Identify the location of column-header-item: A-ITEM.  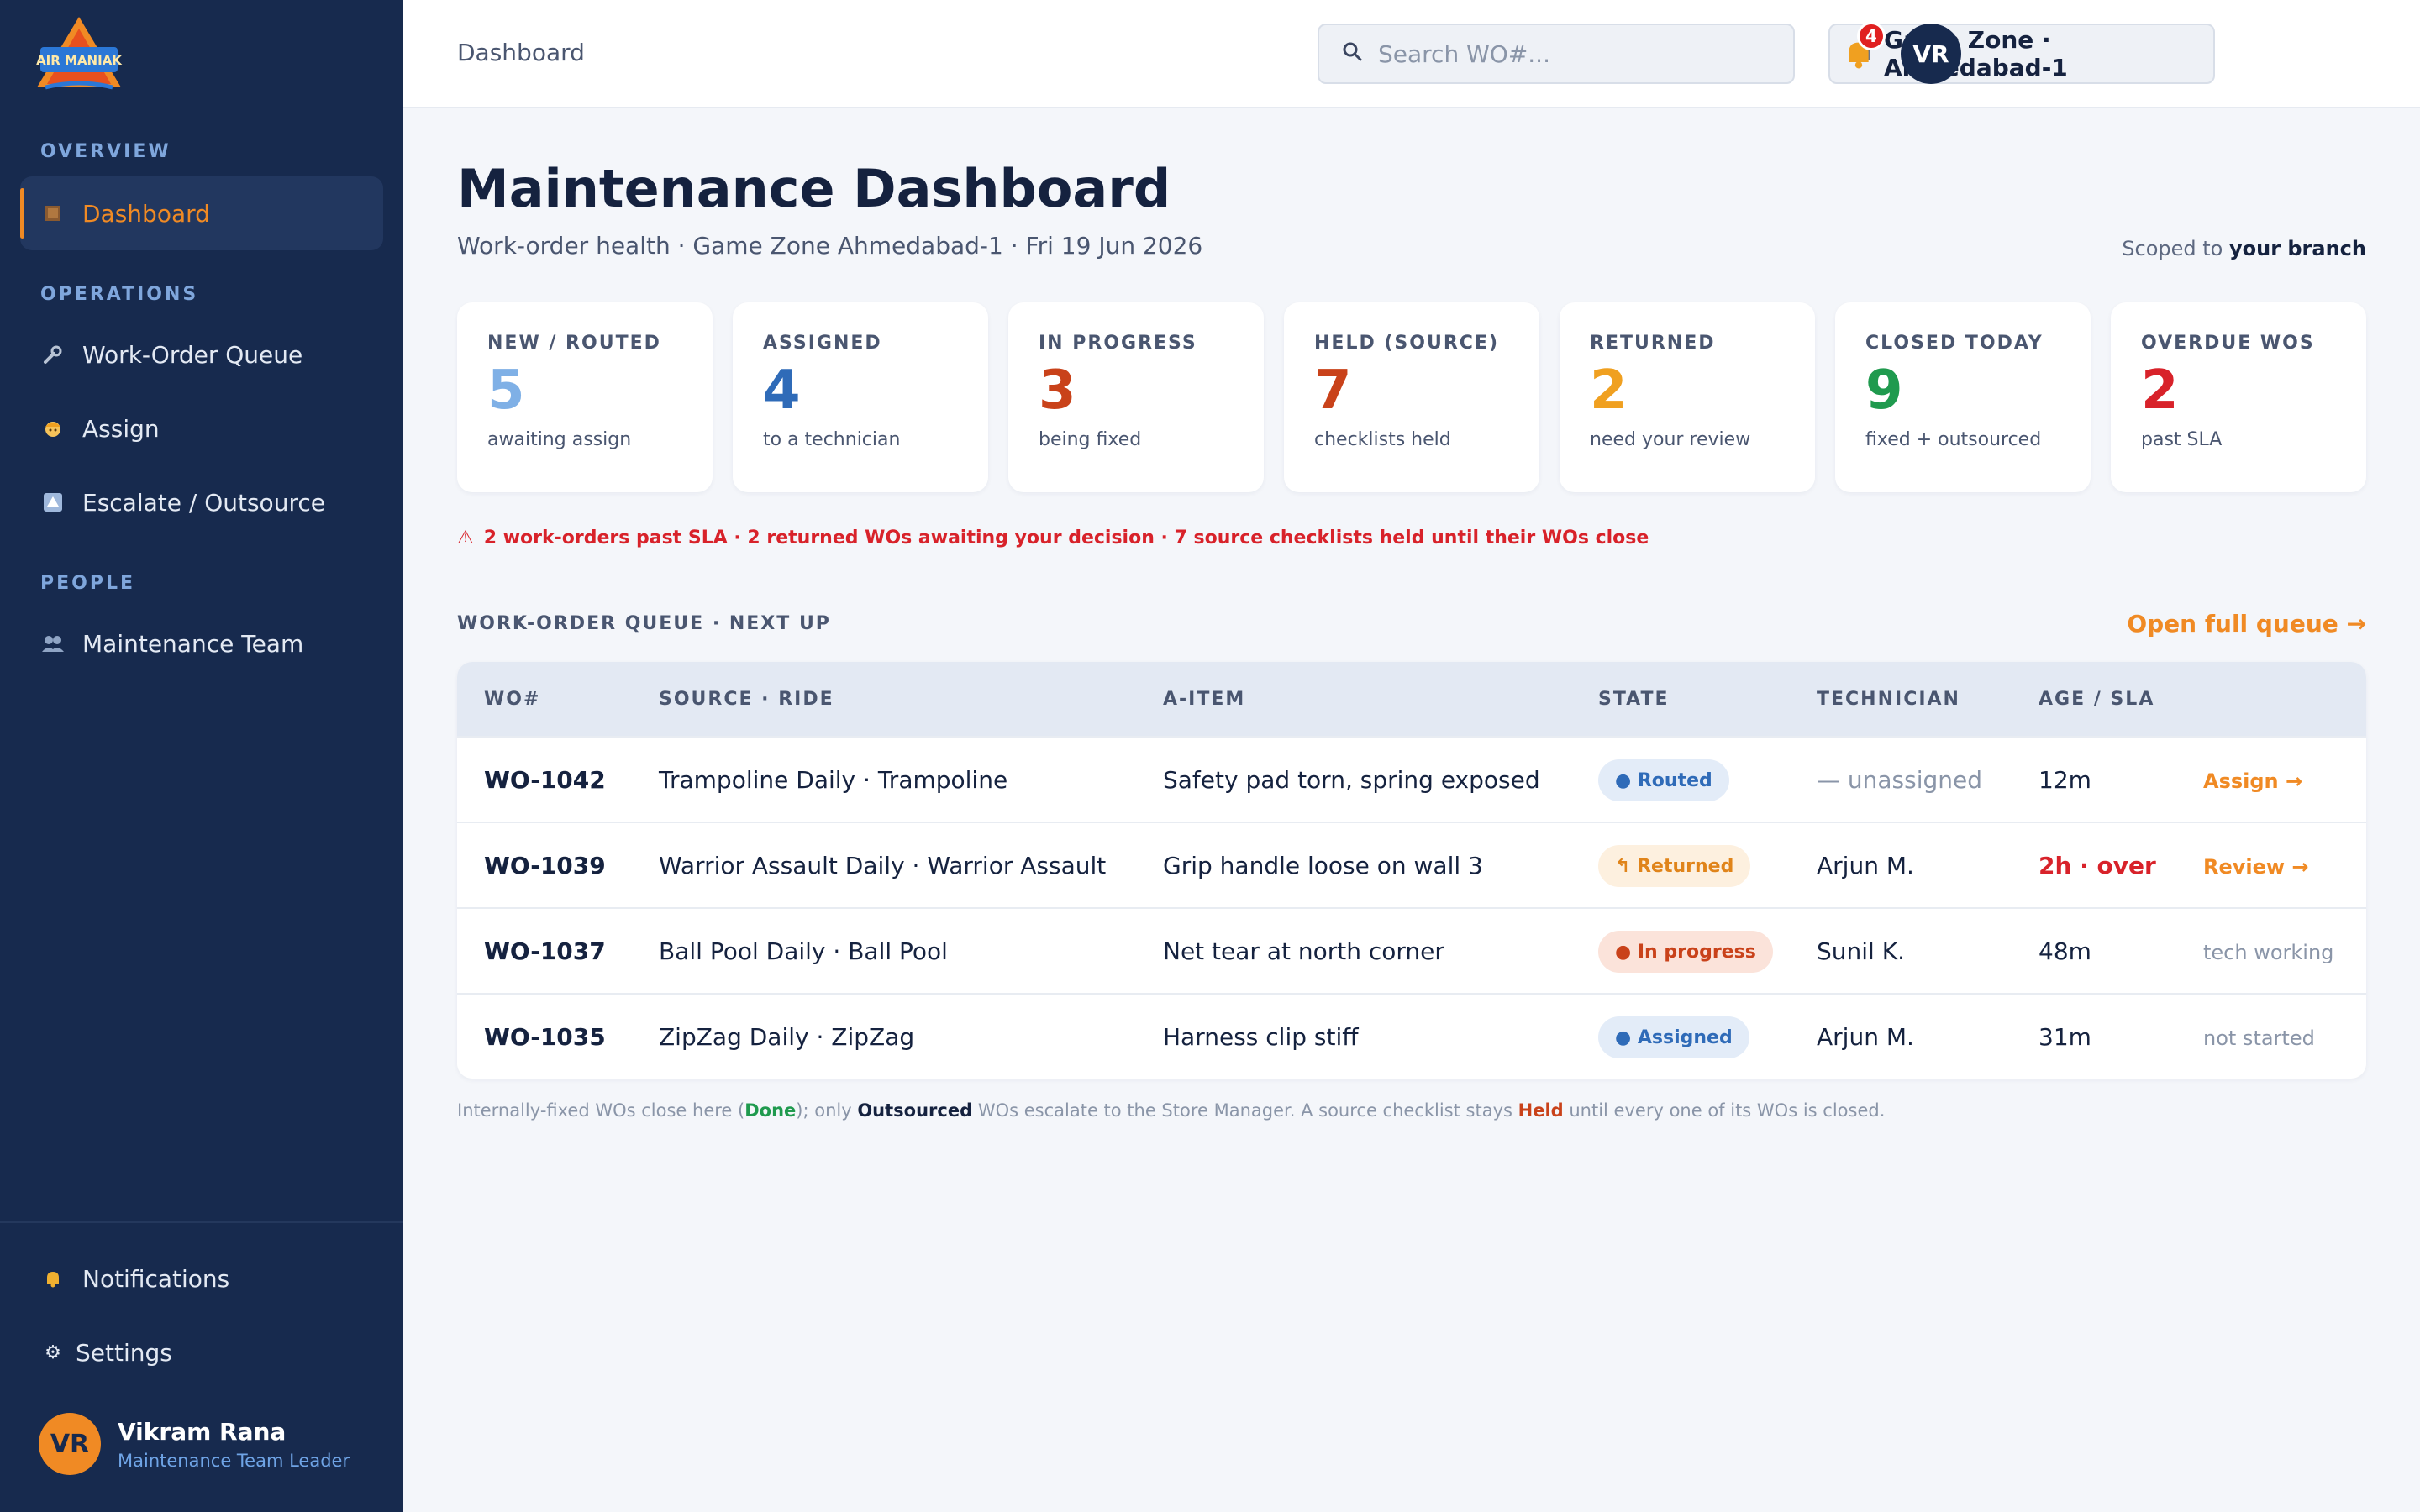
(1204, 699).